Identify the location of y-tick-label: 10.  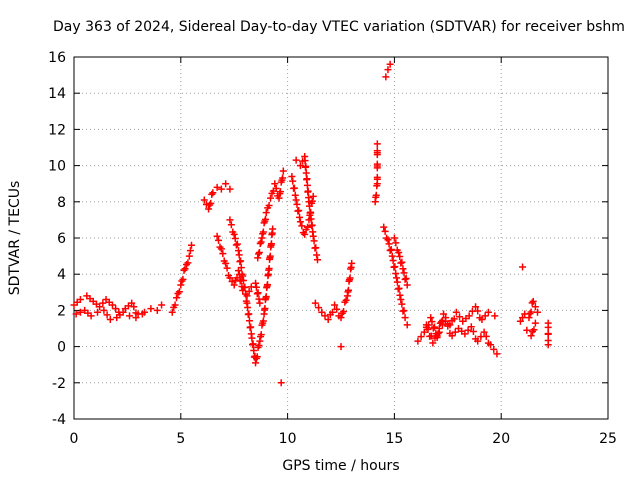
(57, 167).